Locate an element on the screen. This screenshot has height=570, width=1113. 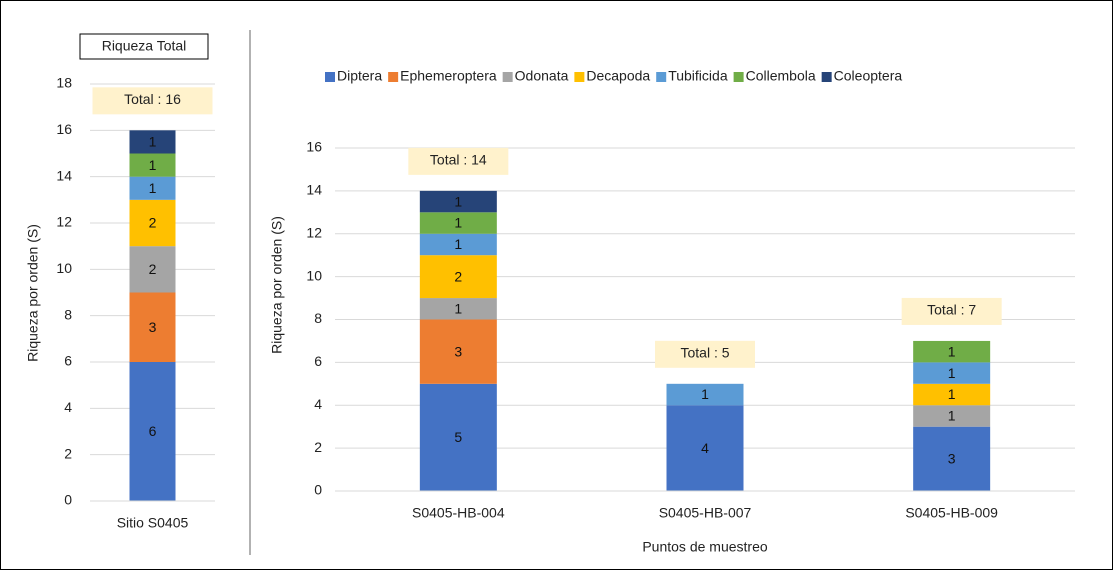
y-tick-label: 18 is located at coordinates (64, 83).